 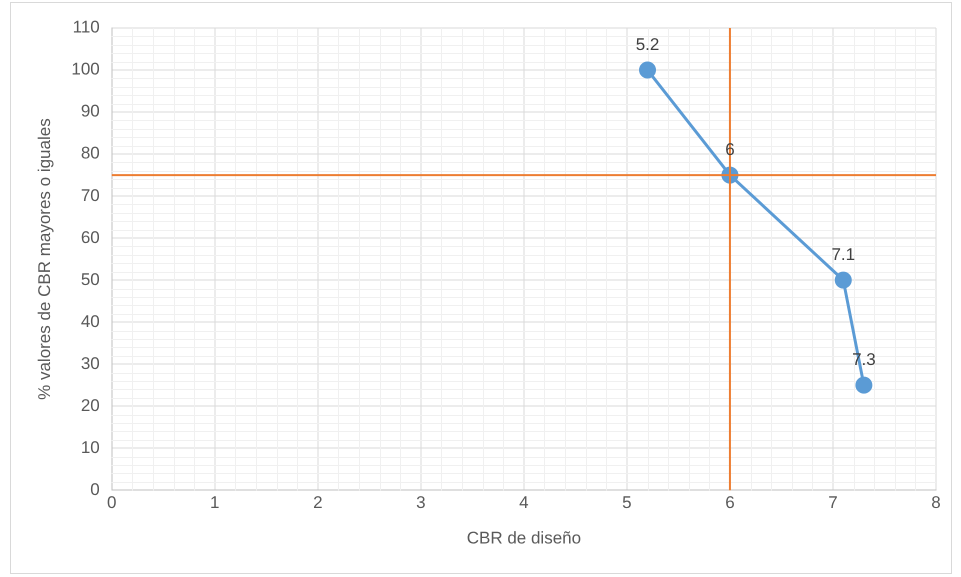 What do you see at coordinates (215, 502) in the screenshot?
I see `x-tick-label: 1` at bounding box center [215, 502].